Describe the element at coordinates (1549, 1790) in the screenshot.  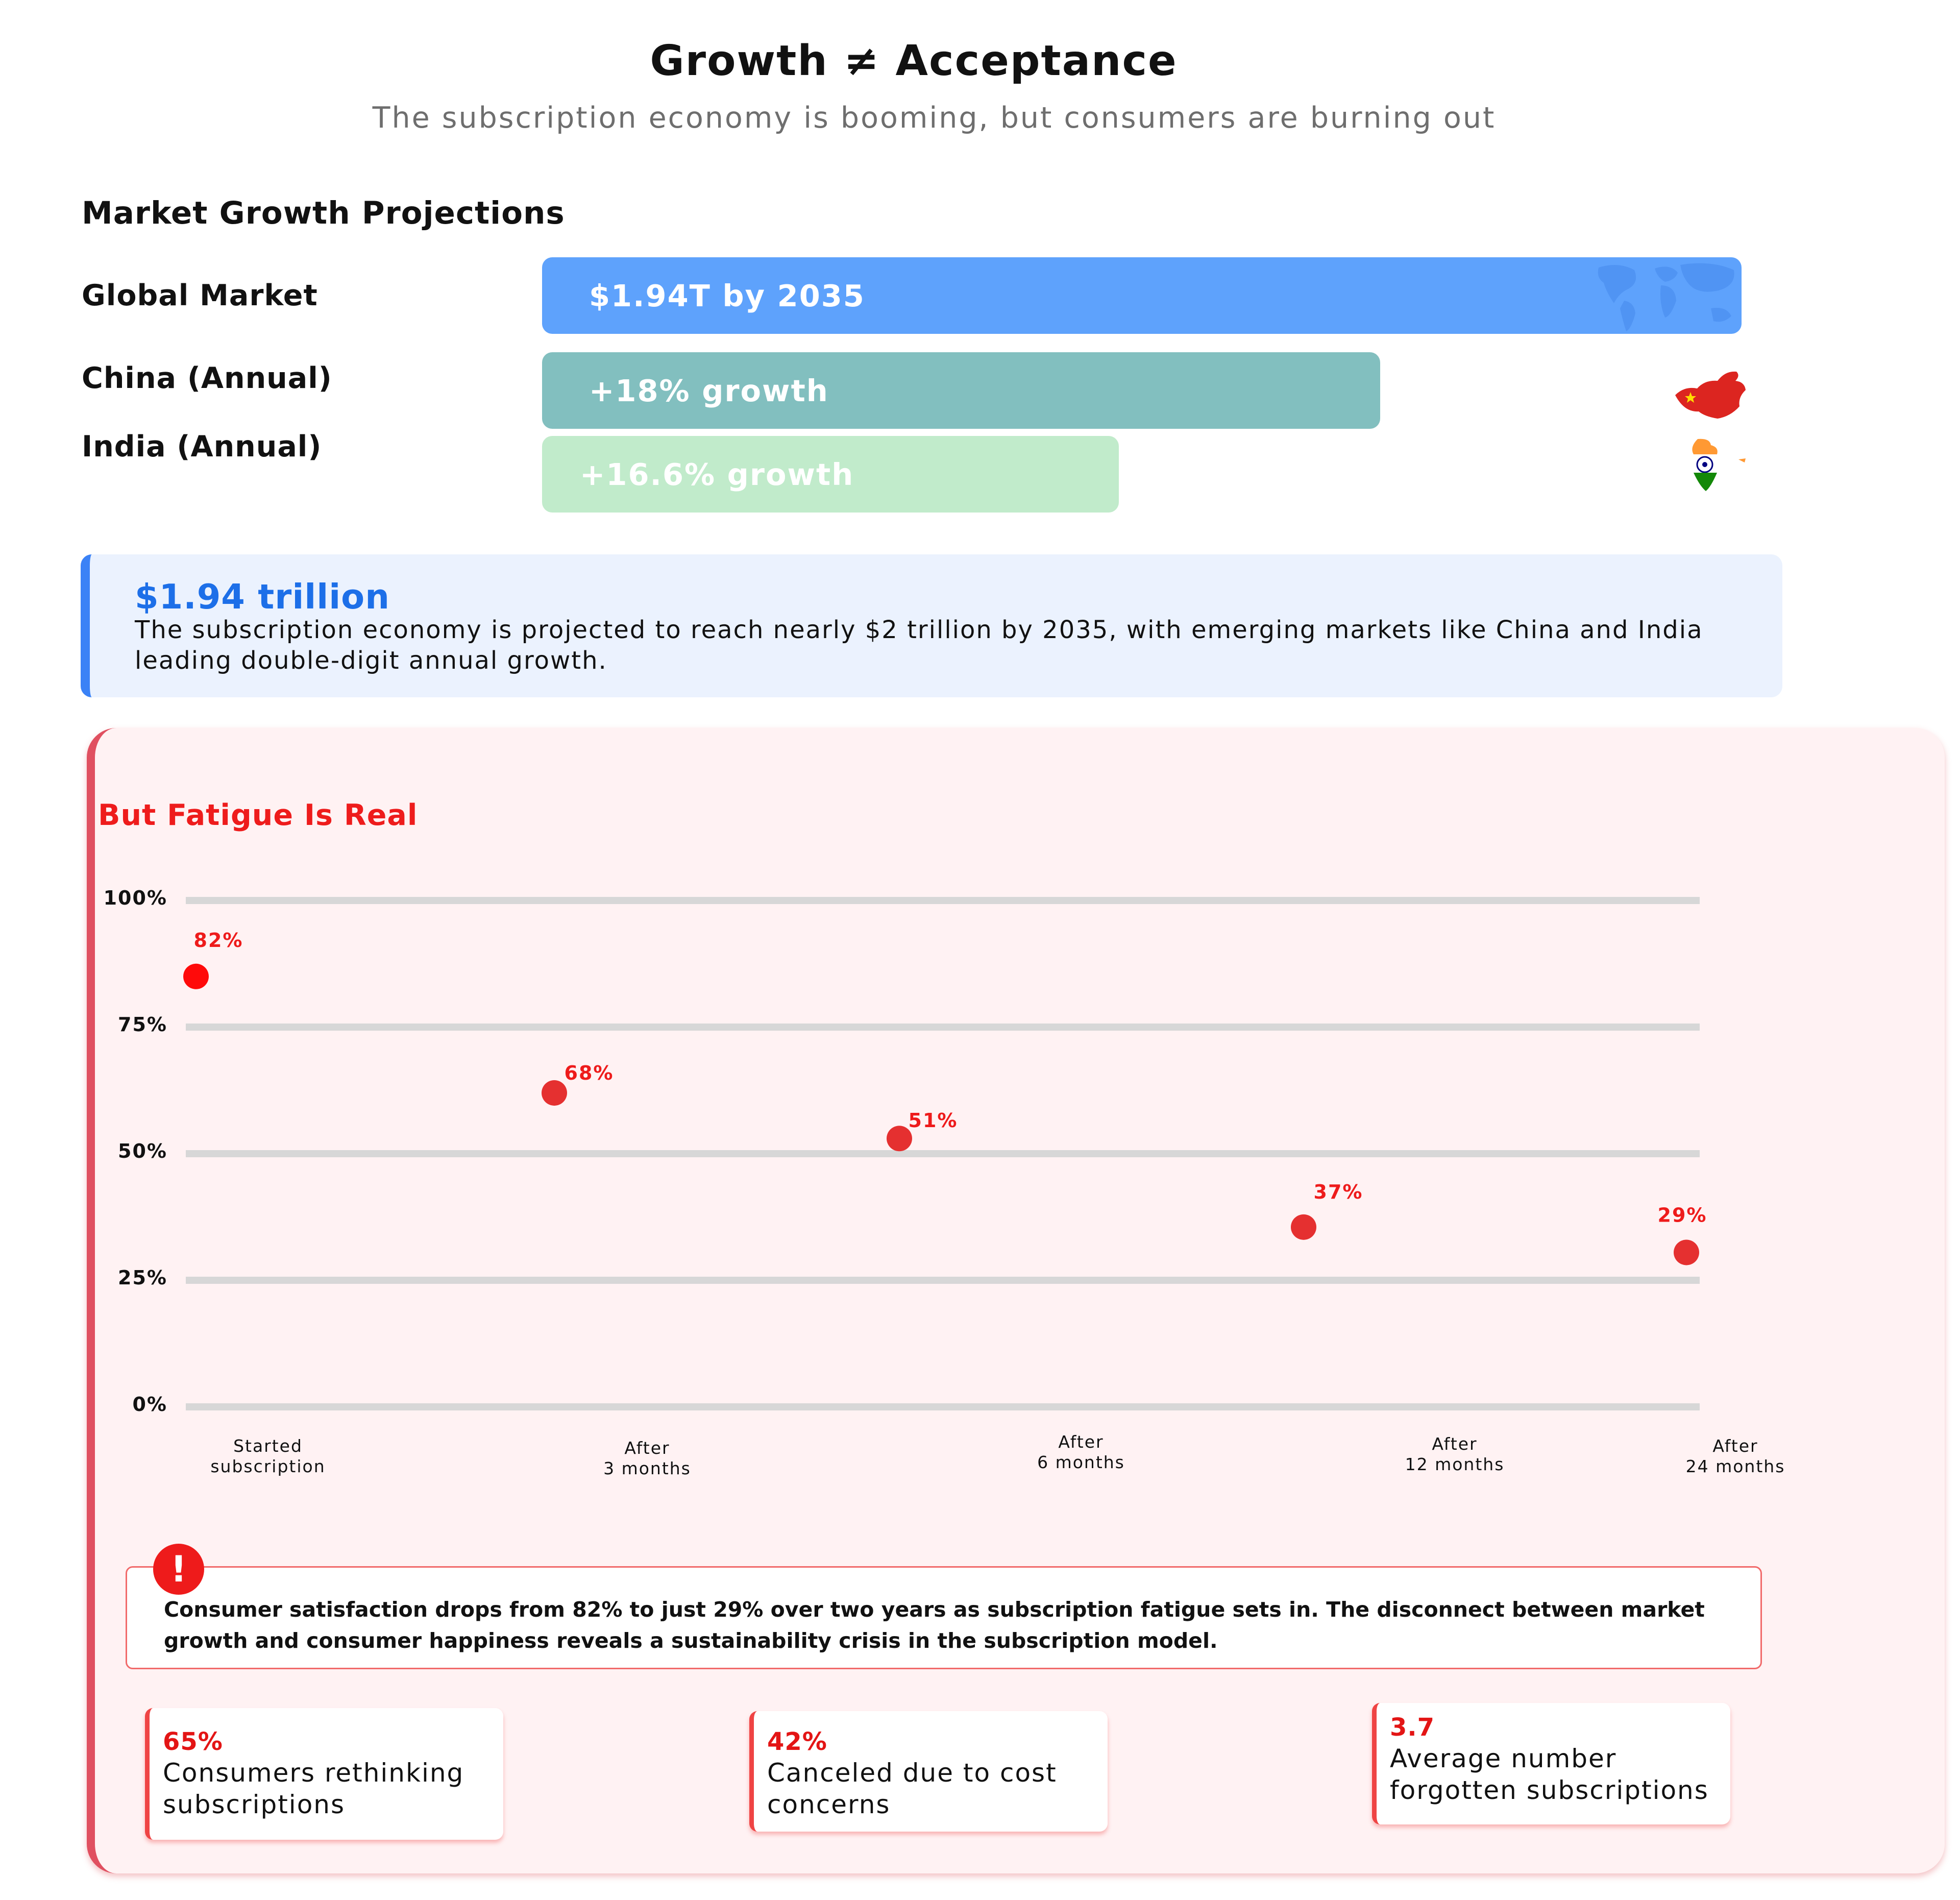
I see `stat-label-line: forgotten subscriptions` at that location.